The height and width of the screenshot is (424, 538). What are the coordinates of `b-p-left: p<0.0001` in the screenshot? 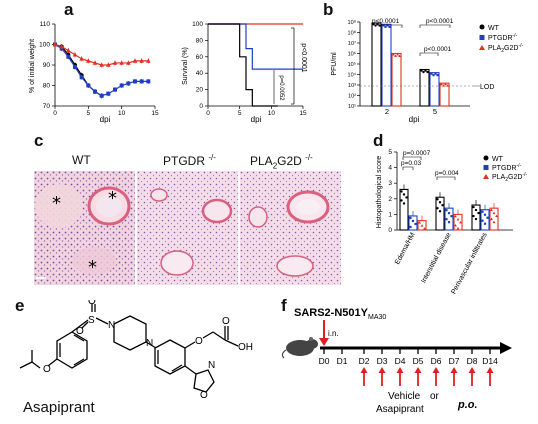 It's located at (386, 21).